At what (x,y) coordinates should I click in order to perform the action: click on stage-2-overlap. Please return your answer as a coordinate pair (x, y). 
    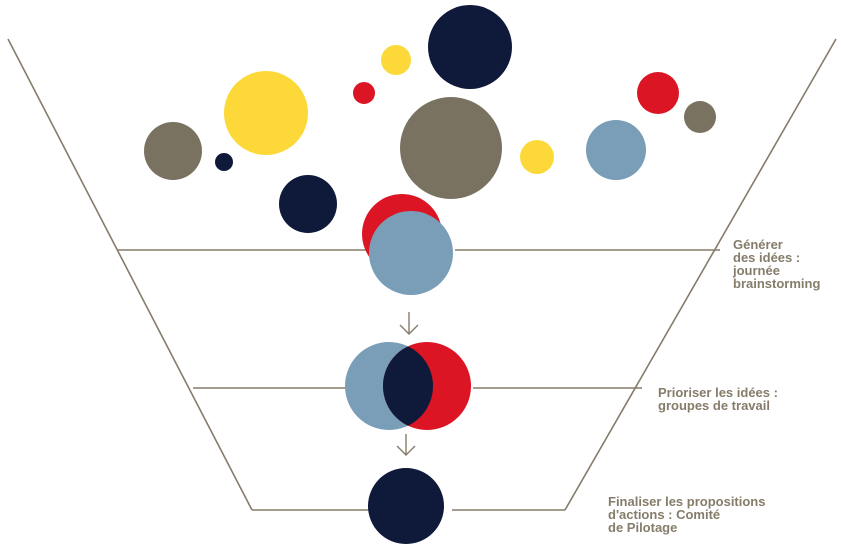
    Looking at the image, I should click on (408, 386).